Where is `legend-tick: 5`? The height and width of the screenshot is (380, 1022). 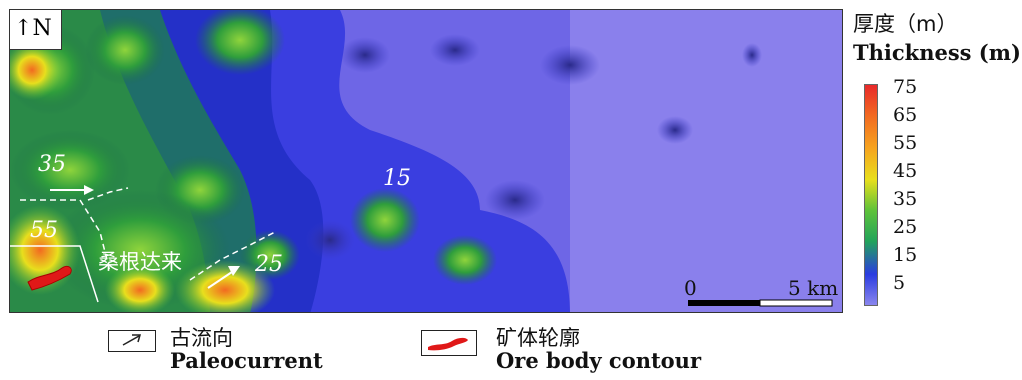
legend-tick: 5 is located at coordinates (899, 283).